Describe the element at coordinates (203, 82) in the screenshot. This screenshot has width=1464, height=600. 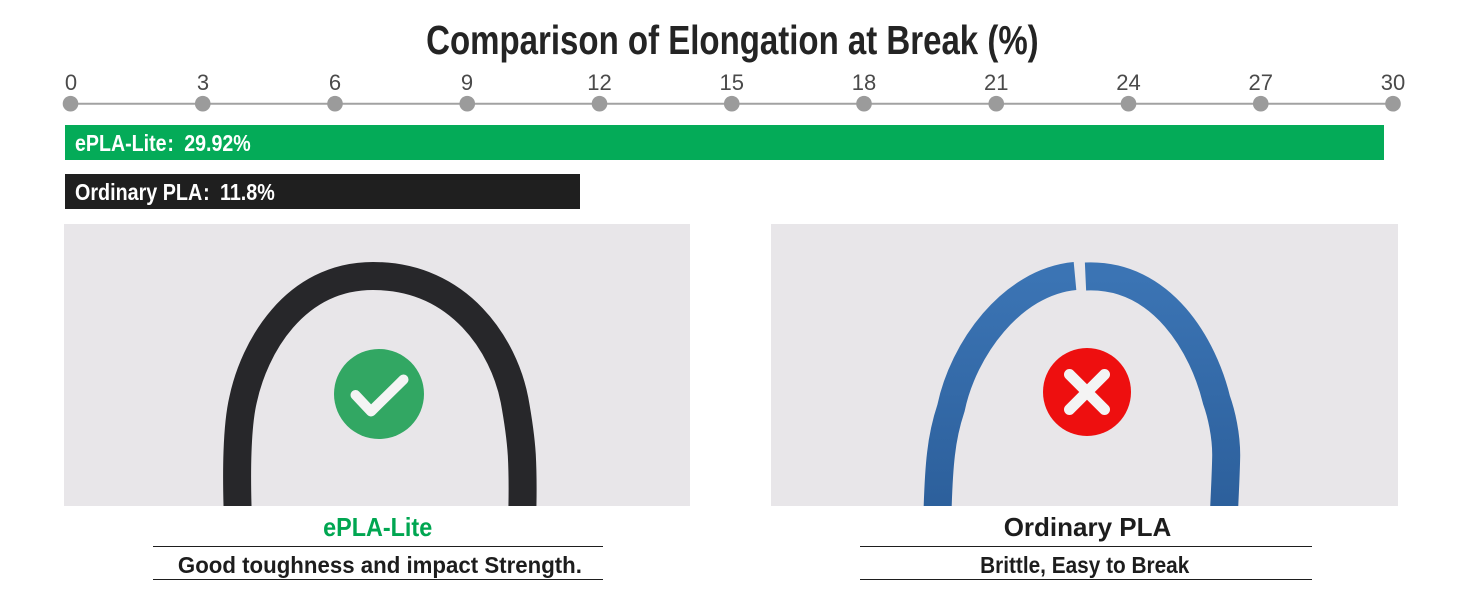
I see `svg-text: 3` at that location.